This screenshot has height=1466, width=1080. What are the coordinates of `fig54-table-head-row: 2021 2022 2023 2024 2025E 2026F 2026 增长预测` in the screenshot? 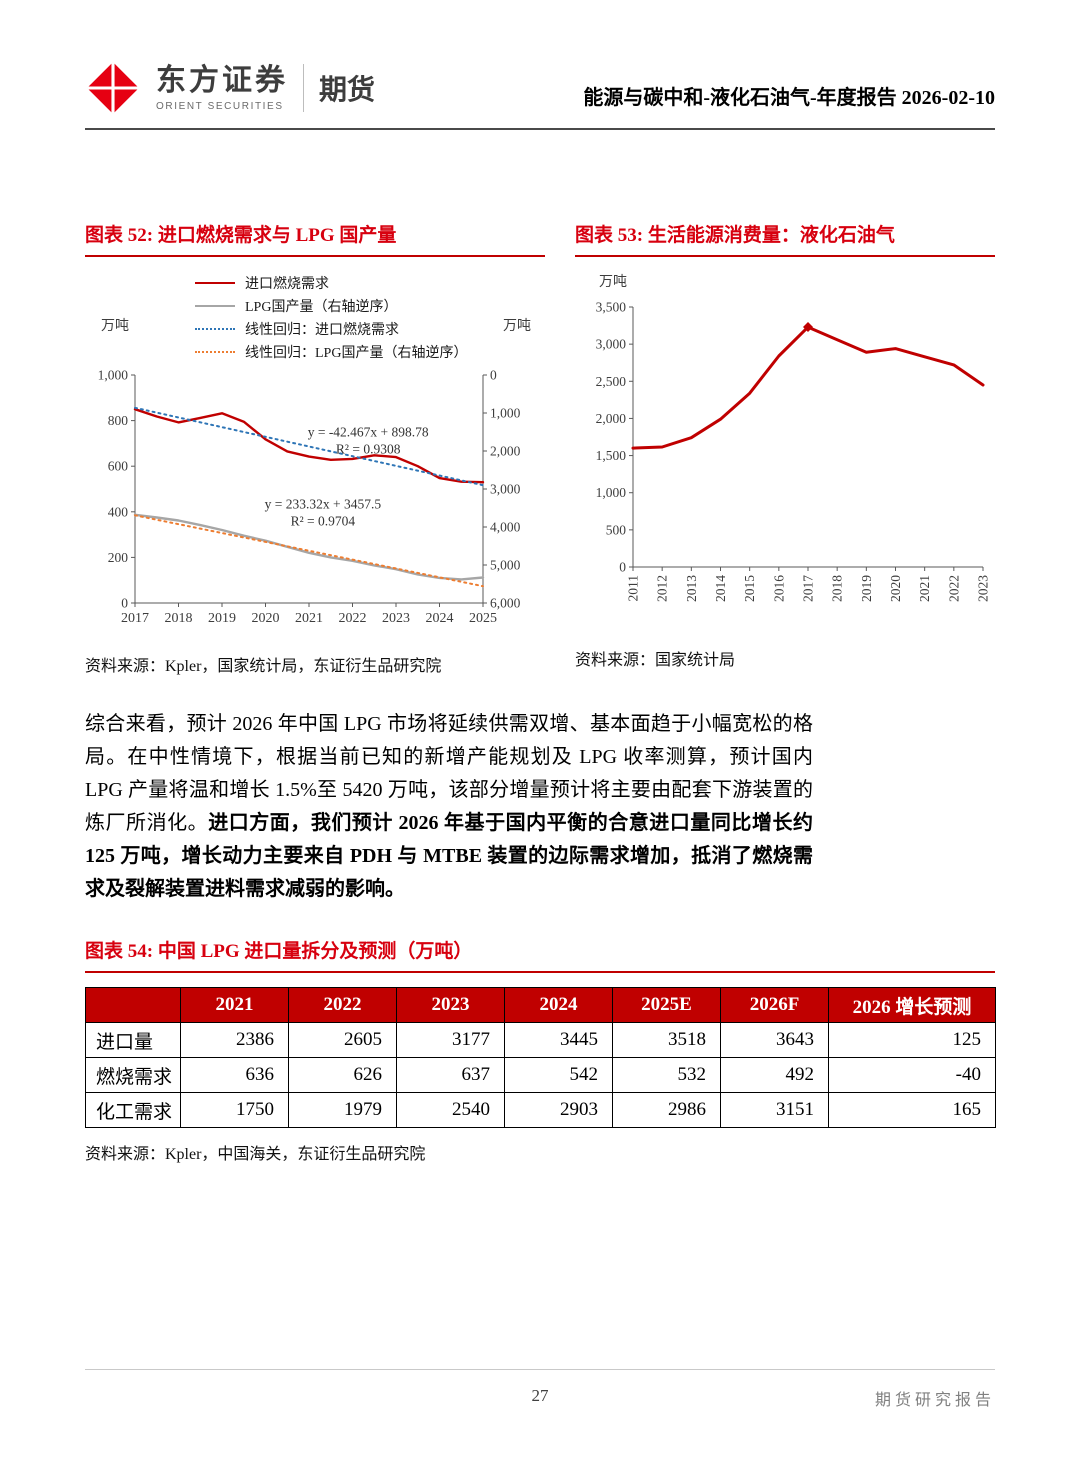 It's located at (540, 1005).